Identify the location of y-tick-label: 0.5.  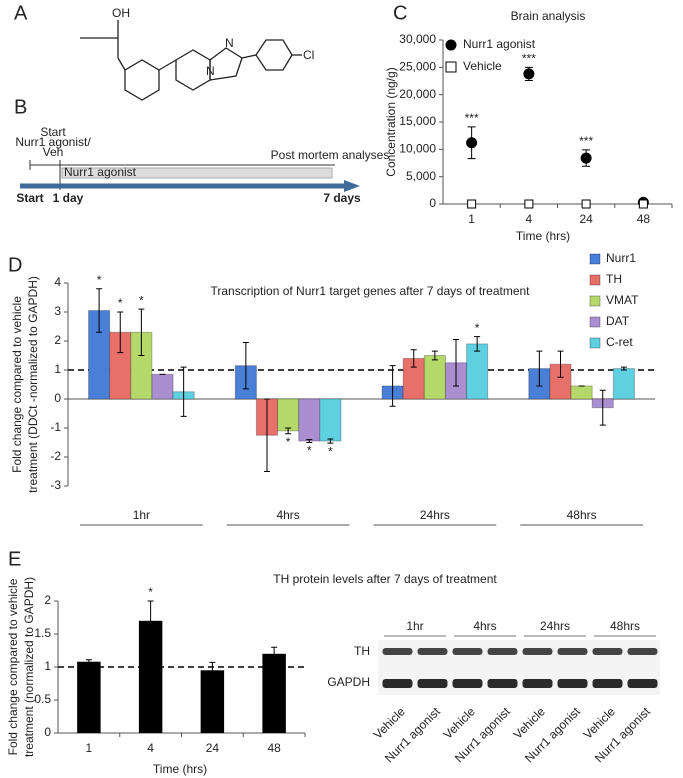
(42, 699).